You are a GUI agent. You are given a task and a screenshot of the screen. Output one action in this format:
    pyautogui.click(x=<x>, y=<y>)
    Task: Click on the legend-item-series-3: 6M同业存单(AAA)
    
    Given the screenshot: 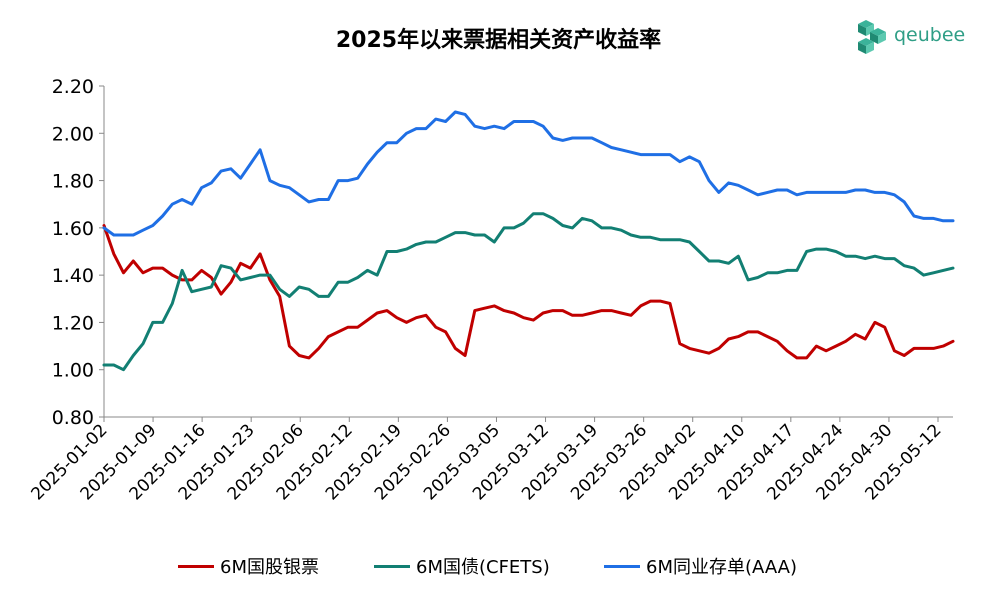 What is the action you would take?
    pyautogui.click(x=700, y=566)
    